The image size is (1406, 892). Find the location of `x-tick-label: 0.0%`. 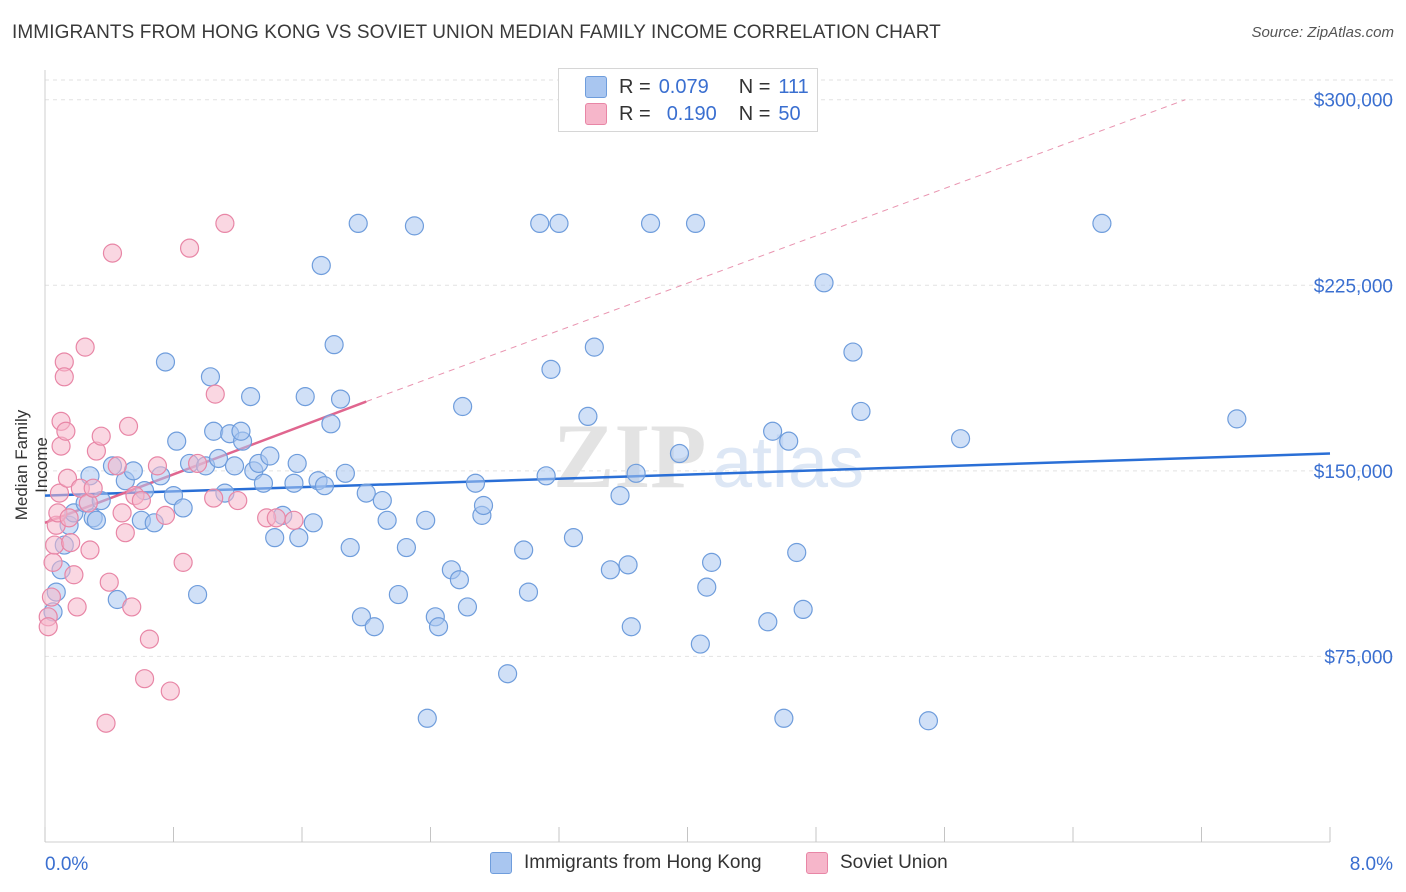

x-tick-label: 0.0% is located at coordinates (66, 864).